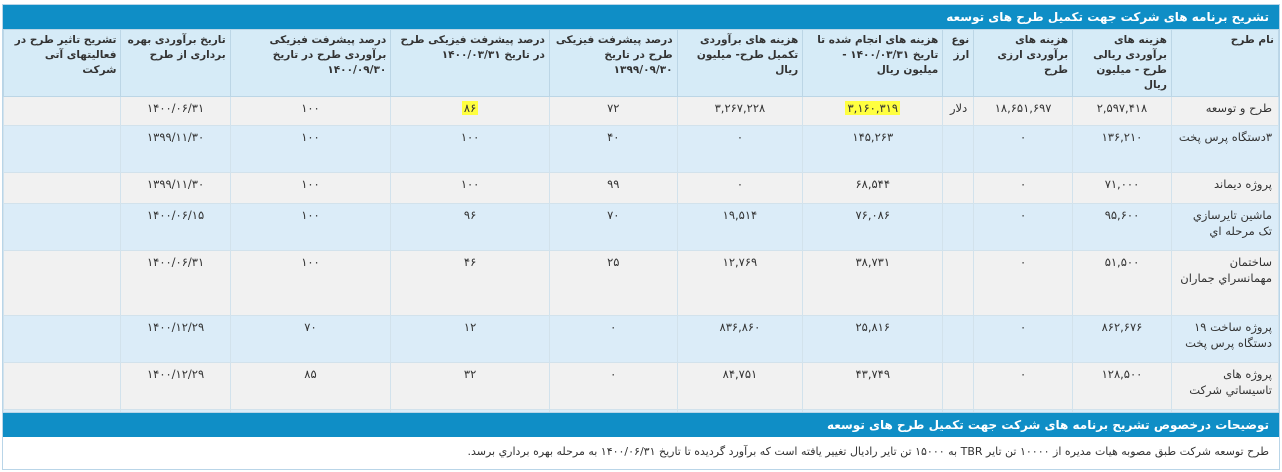 This screenshot has height=472, width=1282. Describe the element at coordinates (470, 108) in the screenshot. I see `highlighted-value: ۸۶` at that location.